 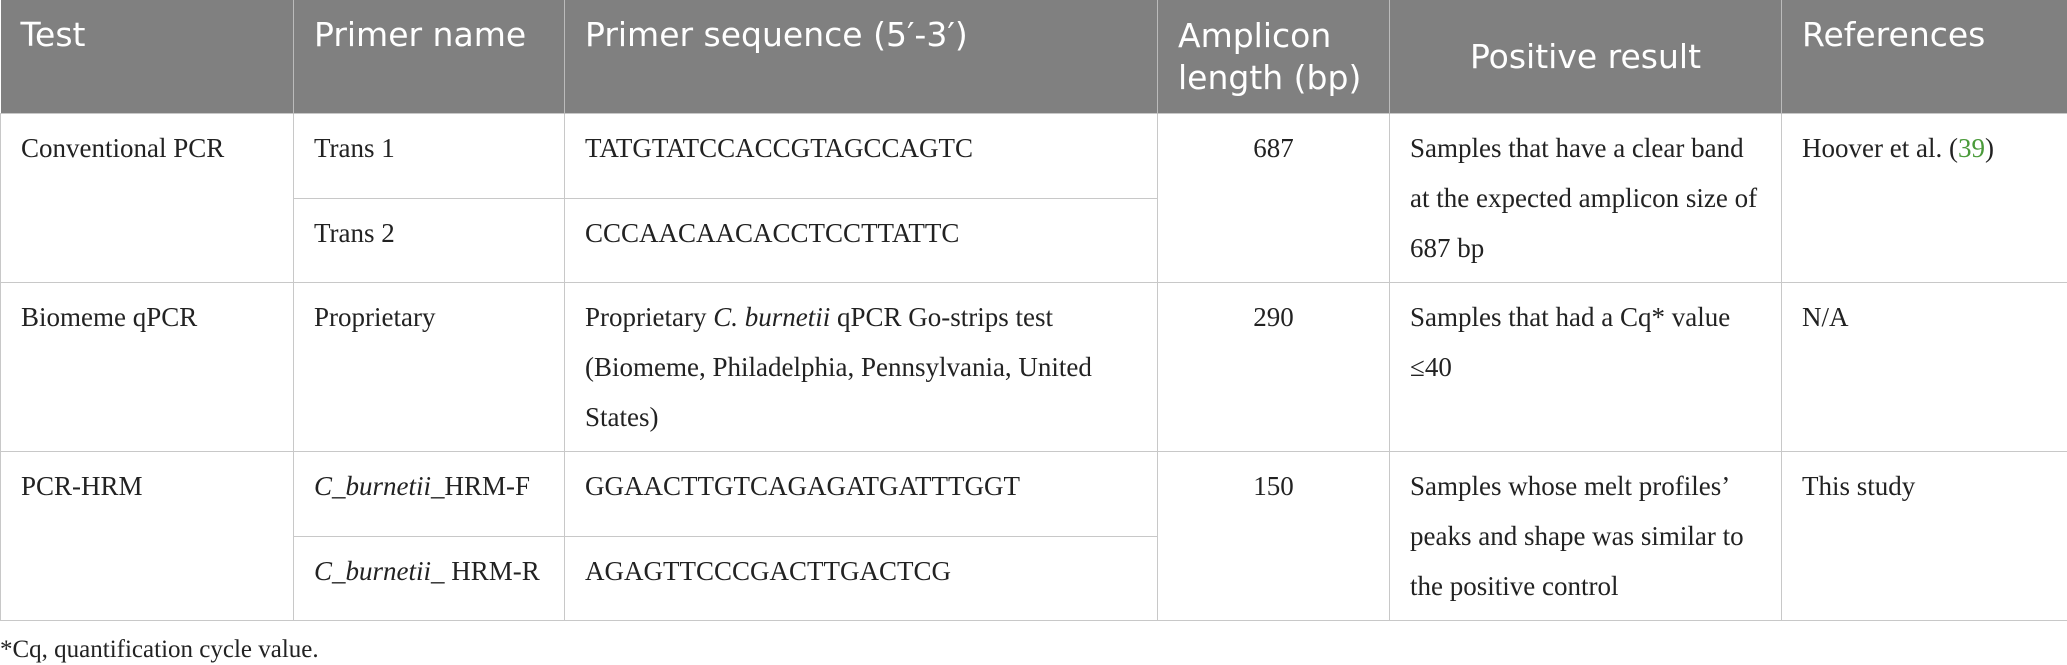 What do you see at coordinates (1989, 148) in the screenshot?
I see `text-segment: )` at bounding box center [1989, 148].